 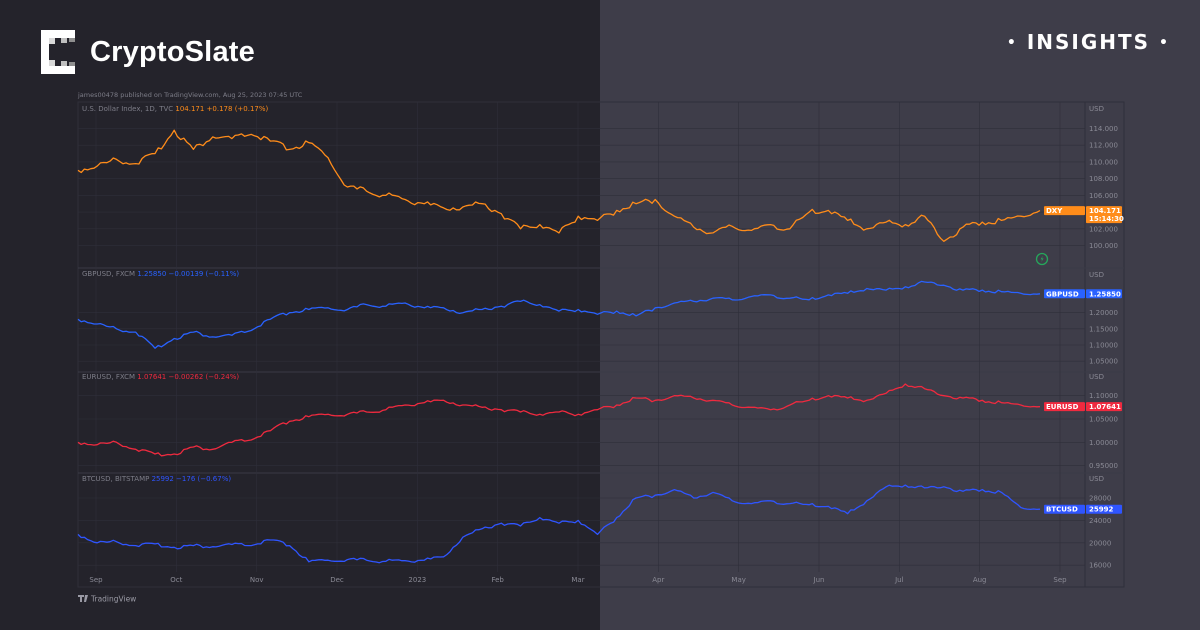 I want to click on tradingview-label: TradingView, so click(x=113, y=599).